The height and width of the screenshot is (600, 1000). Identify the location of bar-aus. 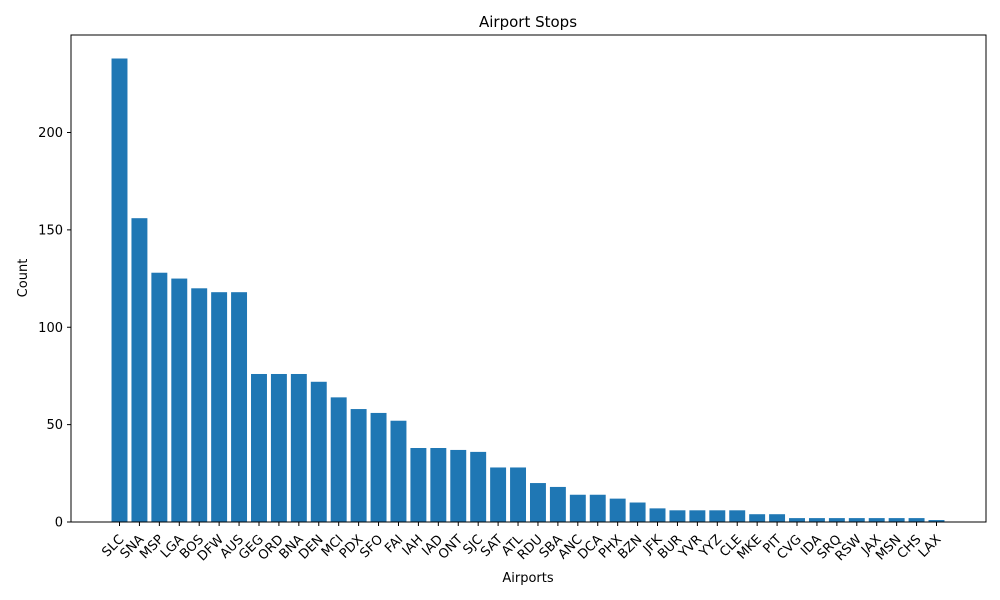
(239, 407).